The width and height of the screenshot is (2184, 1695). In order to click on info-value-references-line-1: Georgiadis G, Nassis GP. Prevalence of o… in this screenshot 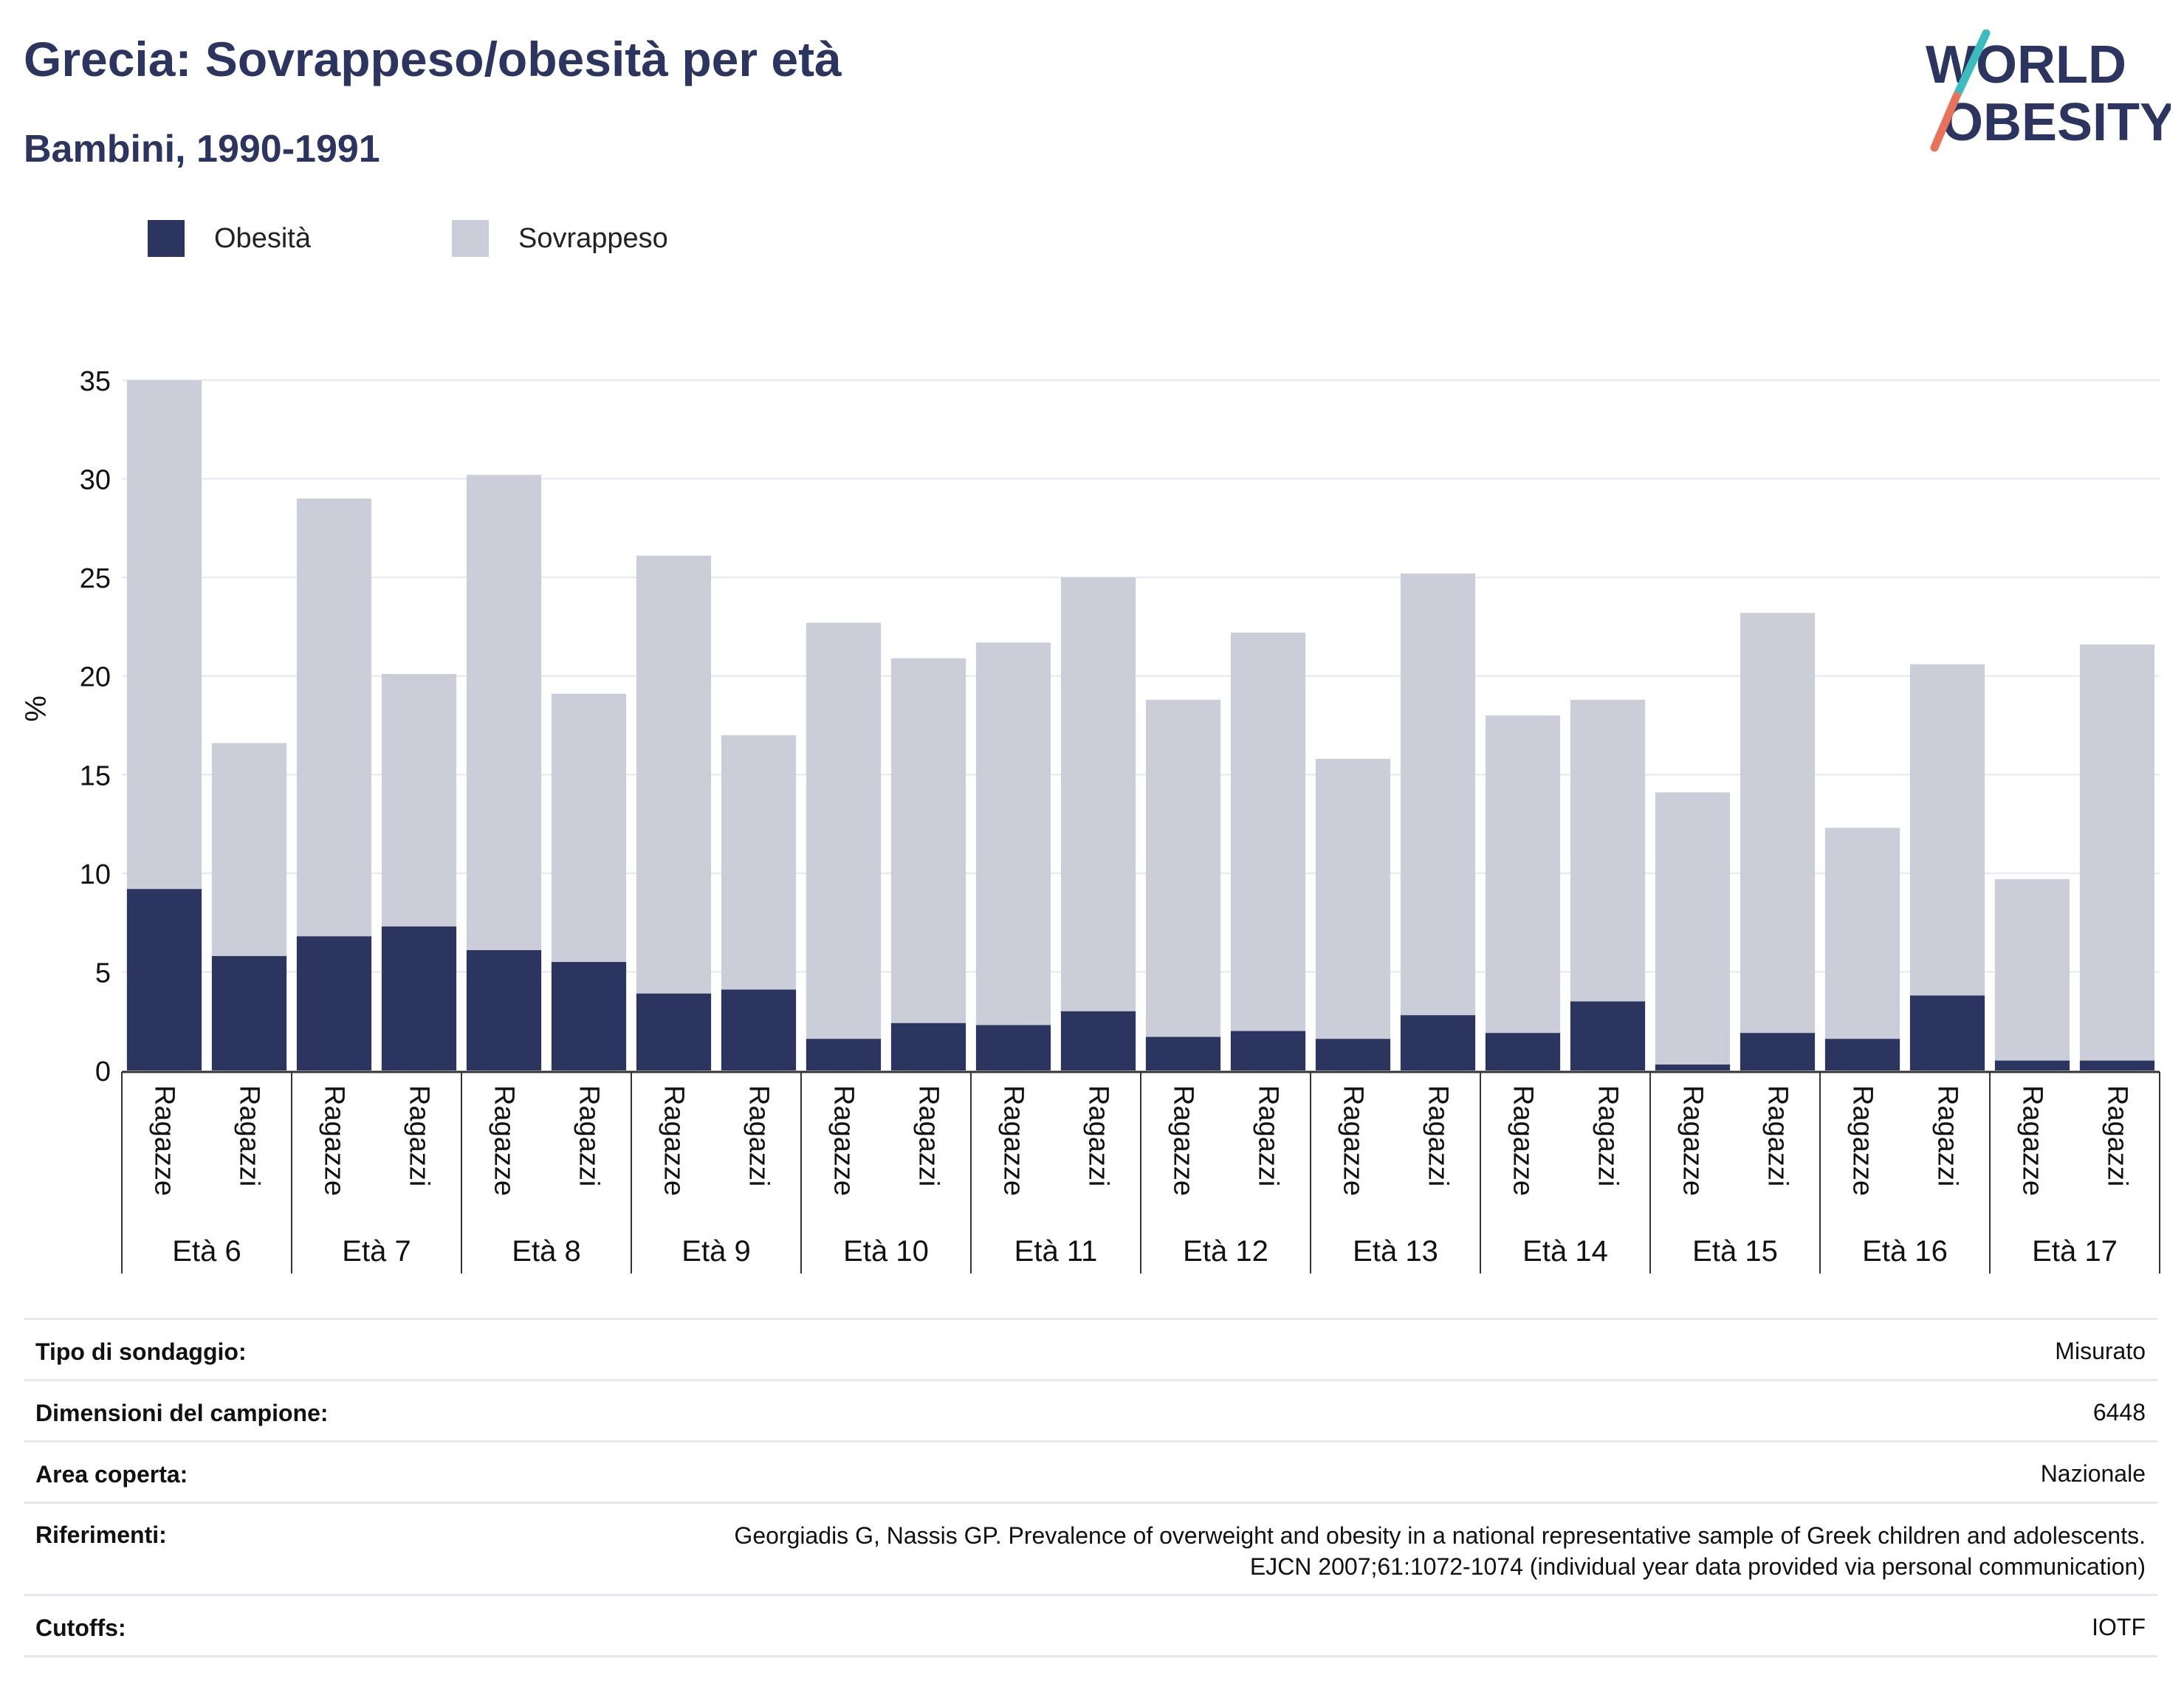, I will do `click(1440, 1536)`.